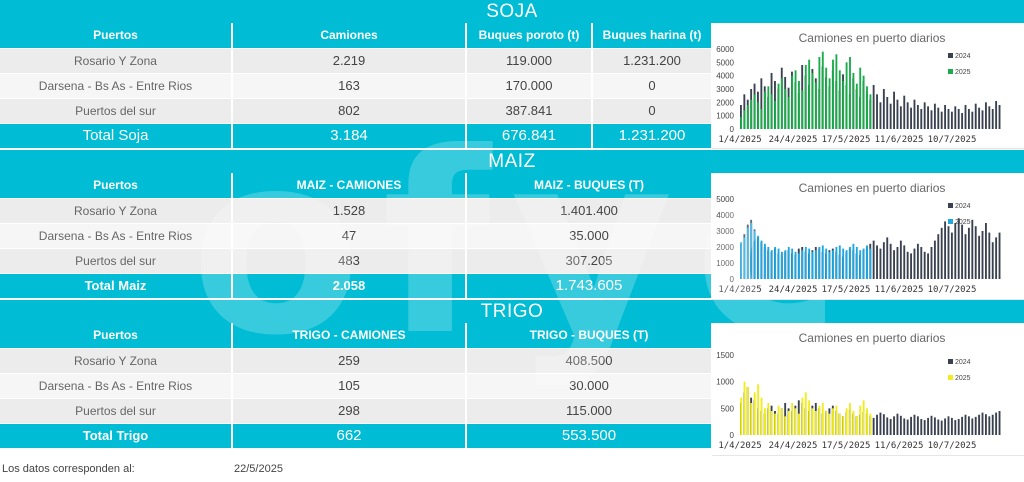 Image resolution: width=1024 pixels, height=482 pixels. I want to click on legend-label: 2025, so click(963, 72).